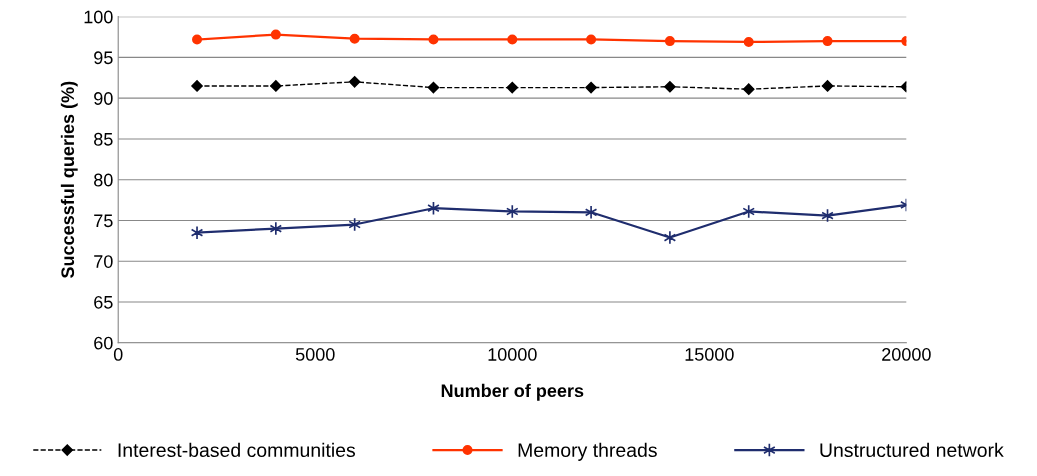 This screenshot has height=476, width=1037. I want to click on x-tick-label: 15000, so click(709, 354).